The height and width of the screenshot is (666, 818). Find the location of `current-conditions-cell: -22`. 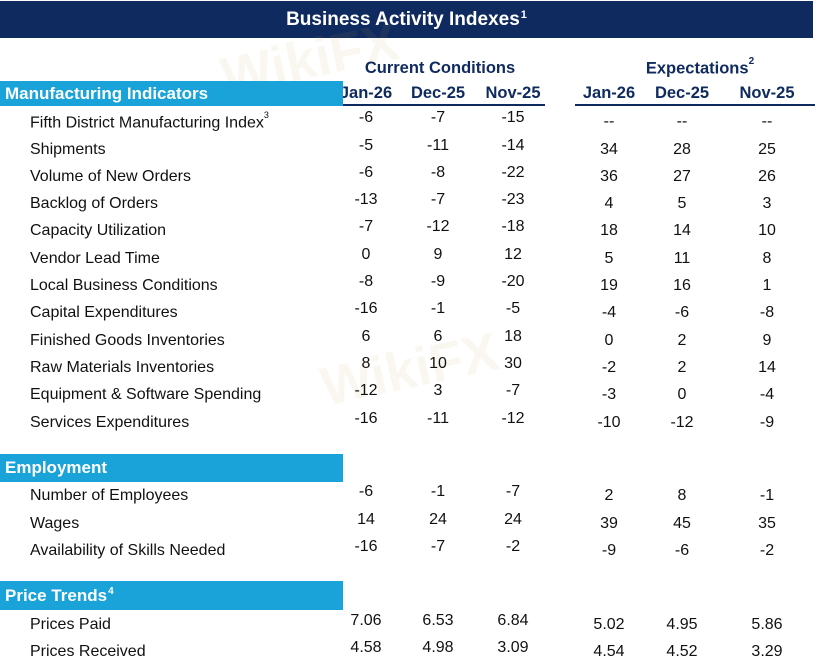

current-conditions-cell: -22 is located at coordinates (513, 172).